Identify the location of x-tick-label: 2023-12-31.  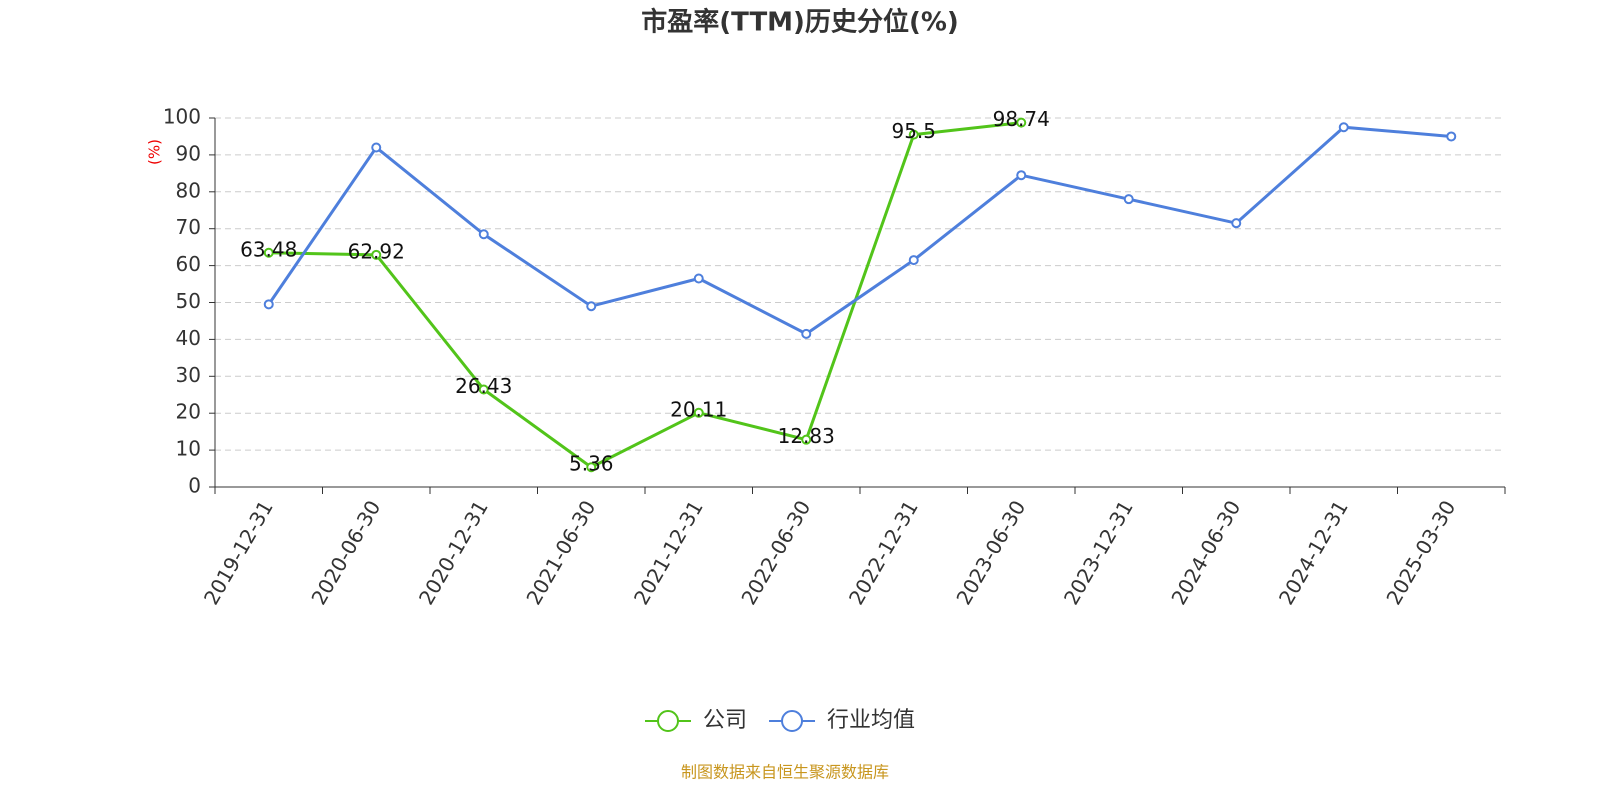
(1098, 552).